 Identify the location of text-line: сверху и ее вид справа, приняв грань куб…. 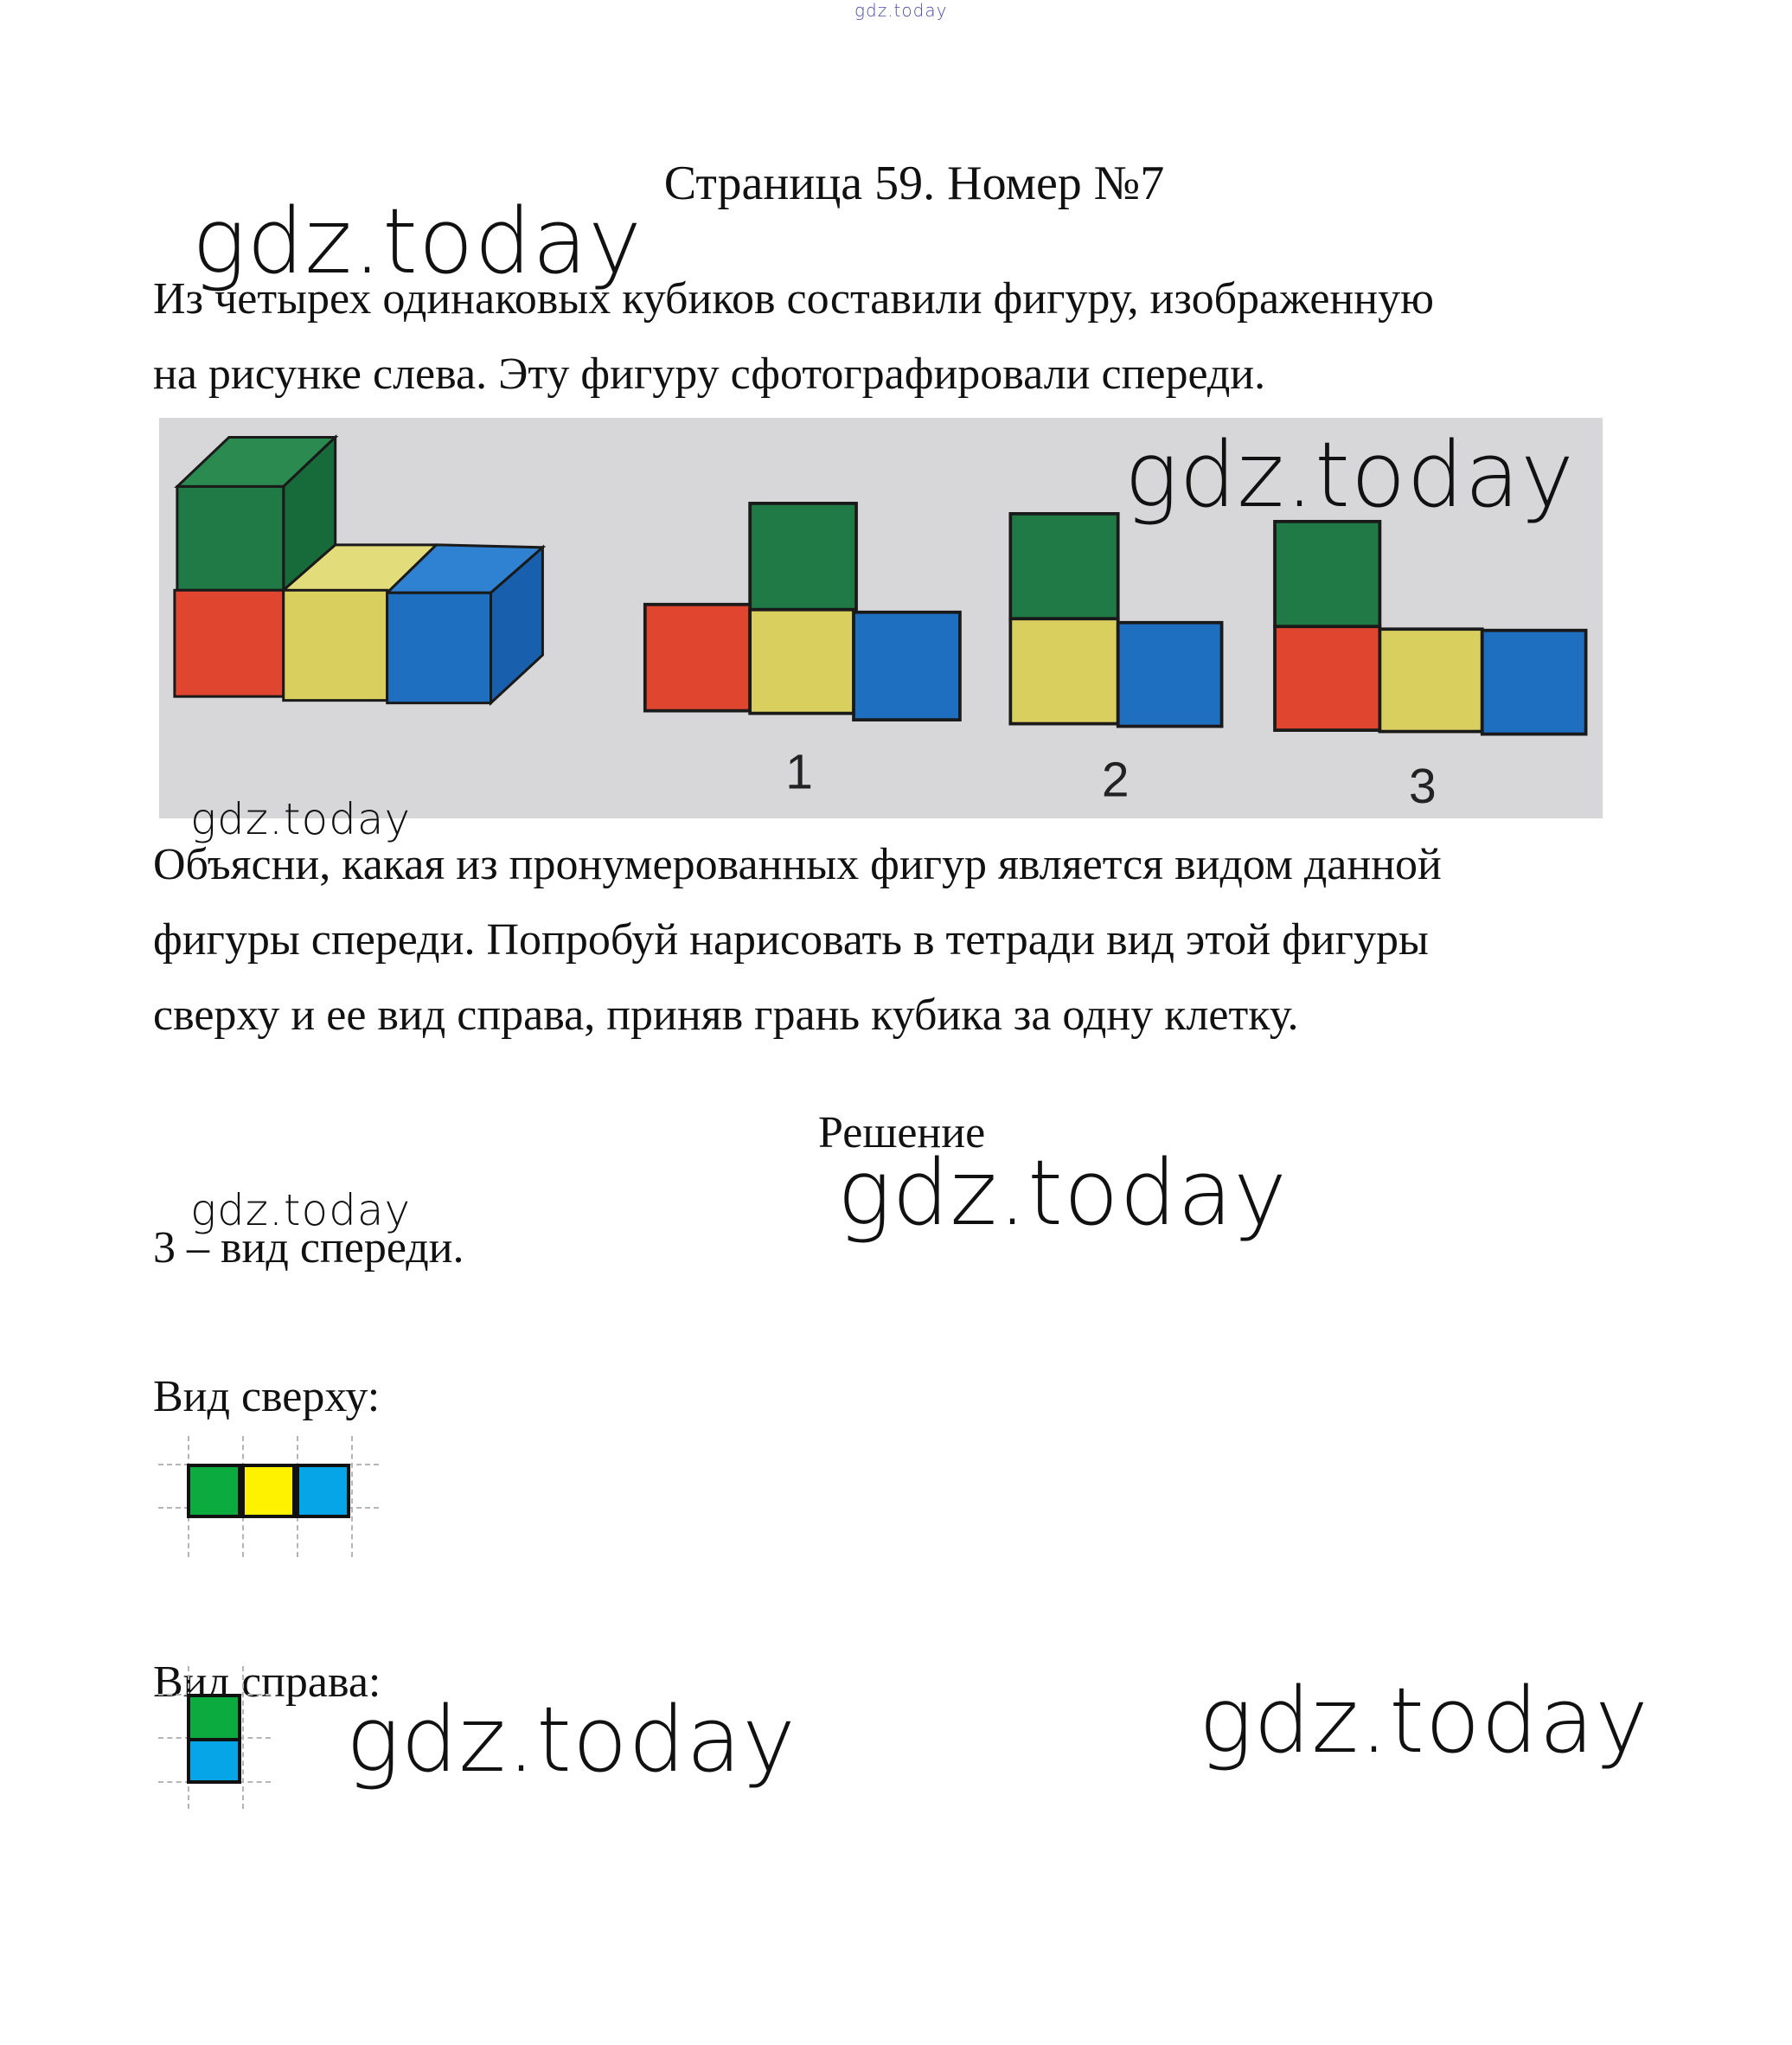
(726, 1015).